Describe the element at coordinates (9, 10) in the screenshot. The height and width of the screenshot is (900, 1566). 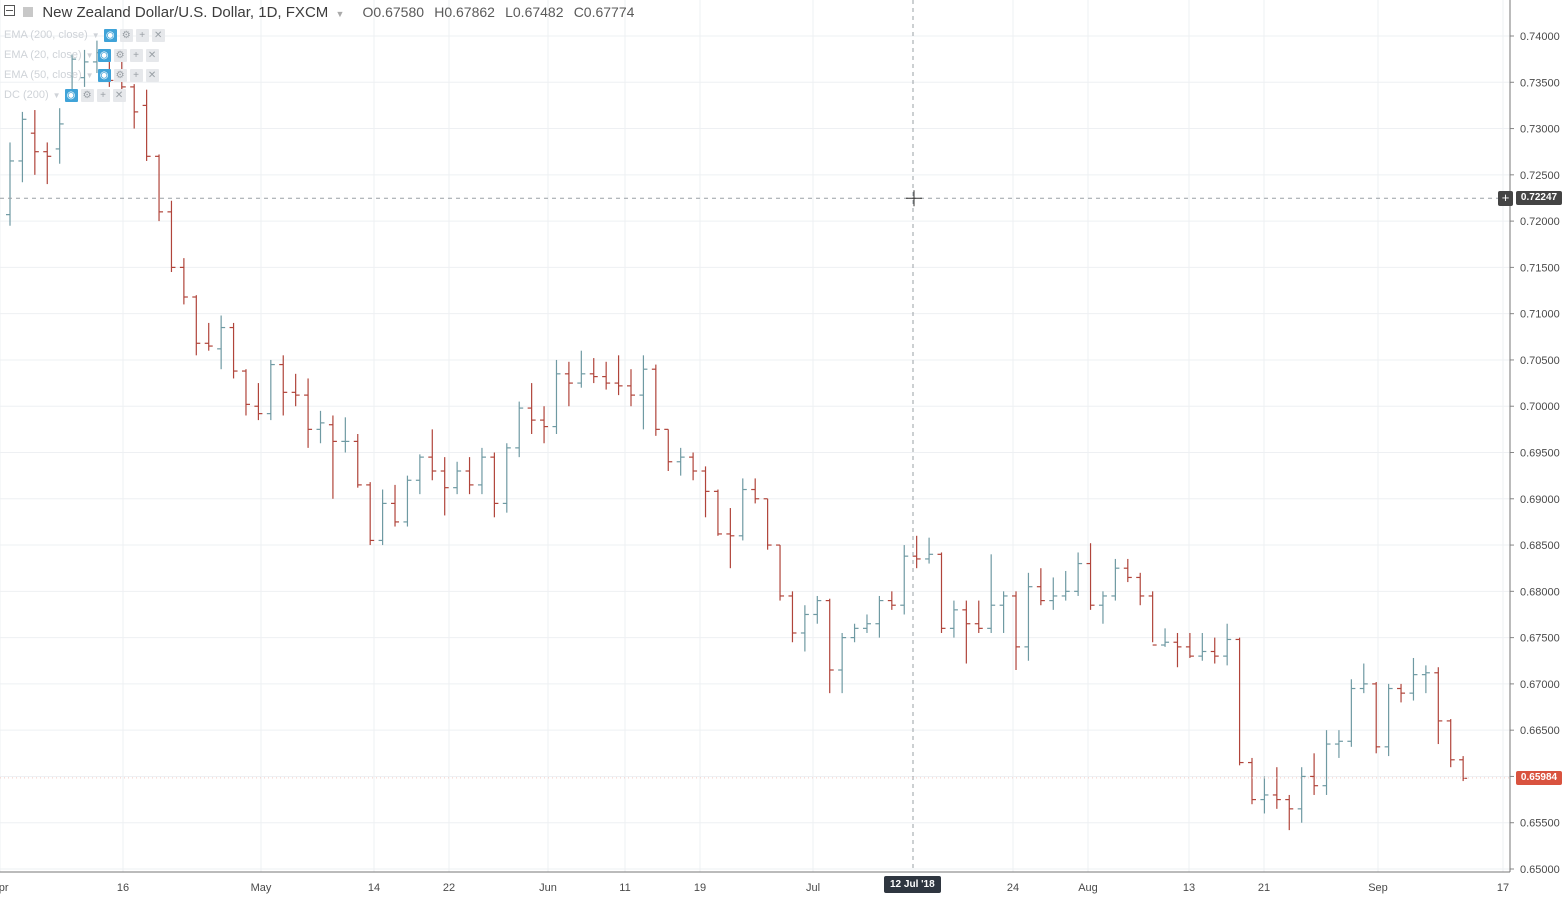
I see `collapse-icon` at that location.